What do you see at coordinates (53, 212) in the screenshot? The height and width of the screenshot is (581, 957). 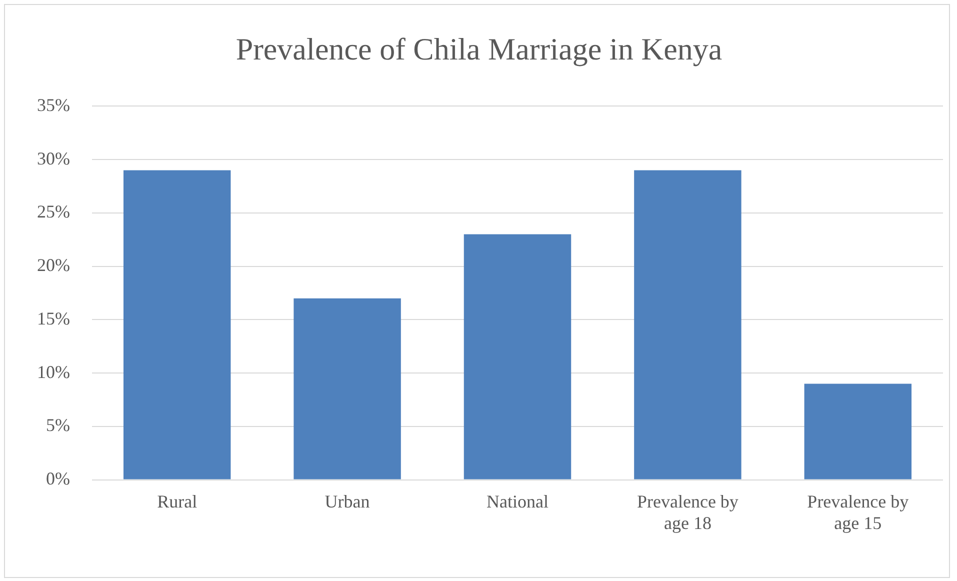 I see `y-tick-label: 25%` at bounding box center [53, 212].